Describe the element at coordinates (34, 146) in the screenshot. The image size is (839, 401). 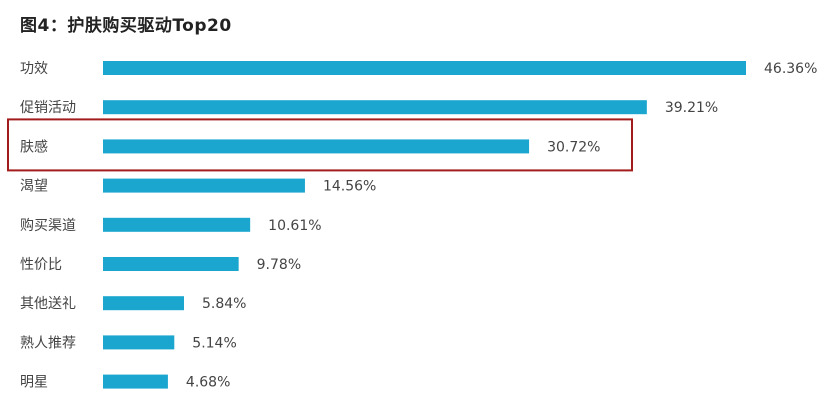
I see `category-label: 肤感` at that location.